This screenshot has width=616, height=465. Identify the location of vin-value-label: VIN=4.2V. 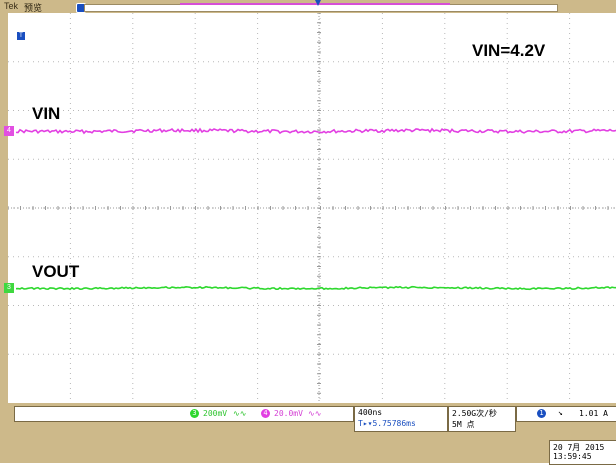
(509, 50).